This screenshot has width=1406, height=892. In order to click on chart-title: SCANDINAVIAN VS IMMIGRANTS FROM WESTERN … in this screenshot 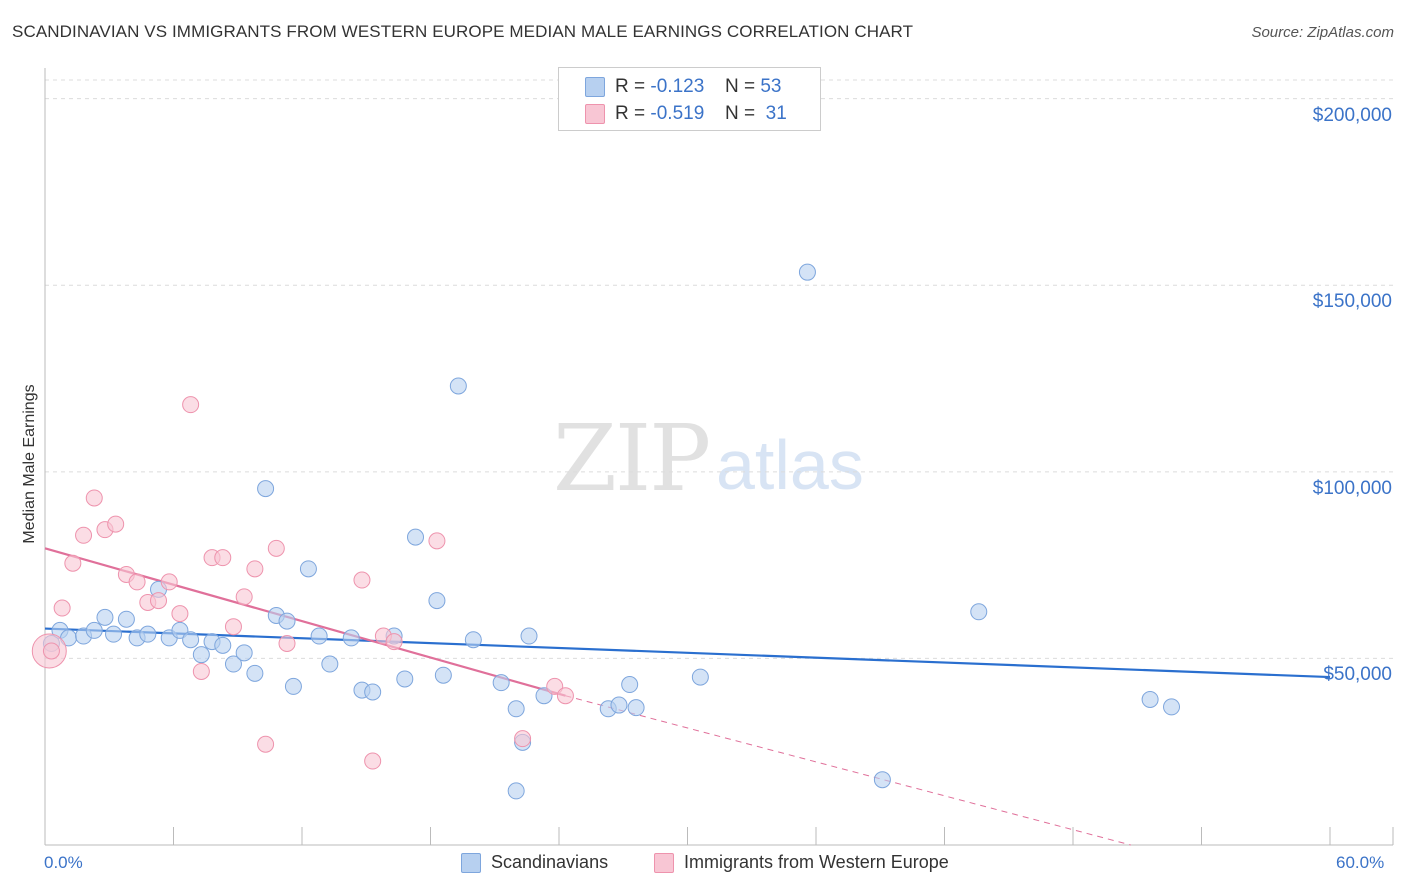, I will do `click(463, 31)`.